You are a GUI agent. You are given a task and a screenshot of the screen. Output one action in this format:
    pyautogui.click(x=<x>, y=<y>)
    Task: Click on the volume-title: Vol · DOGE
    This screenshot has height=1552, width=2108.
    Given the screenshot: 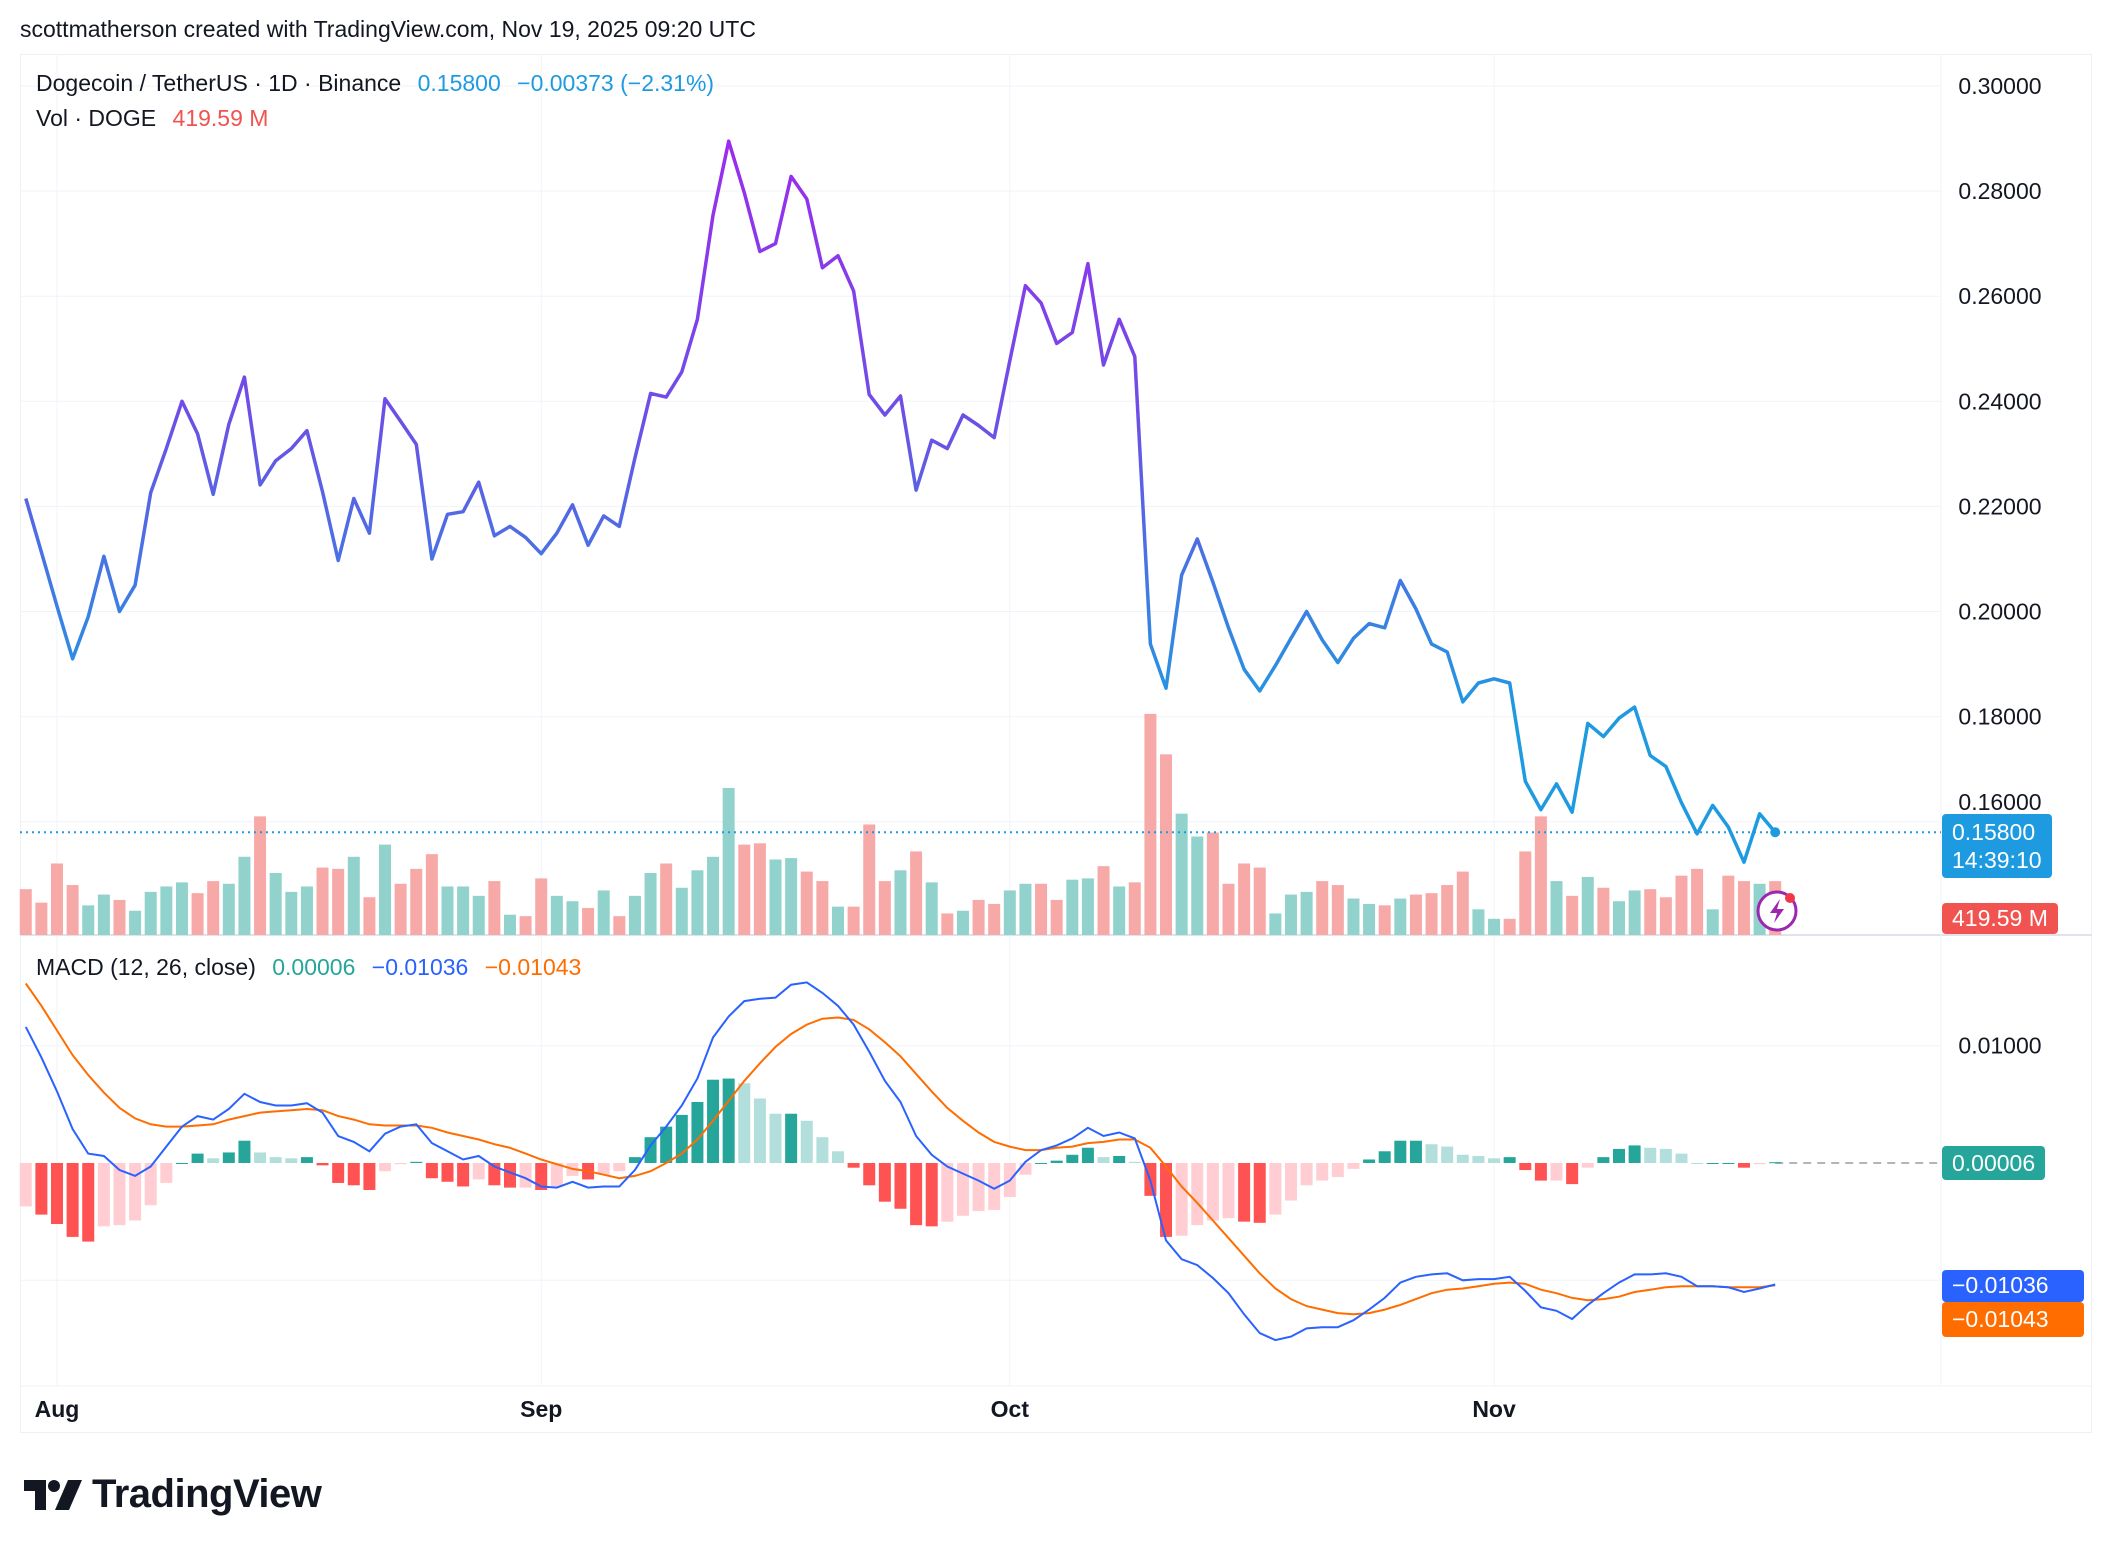 What is the action you would take?
    pyautogui.click(x=96, y=118)
    